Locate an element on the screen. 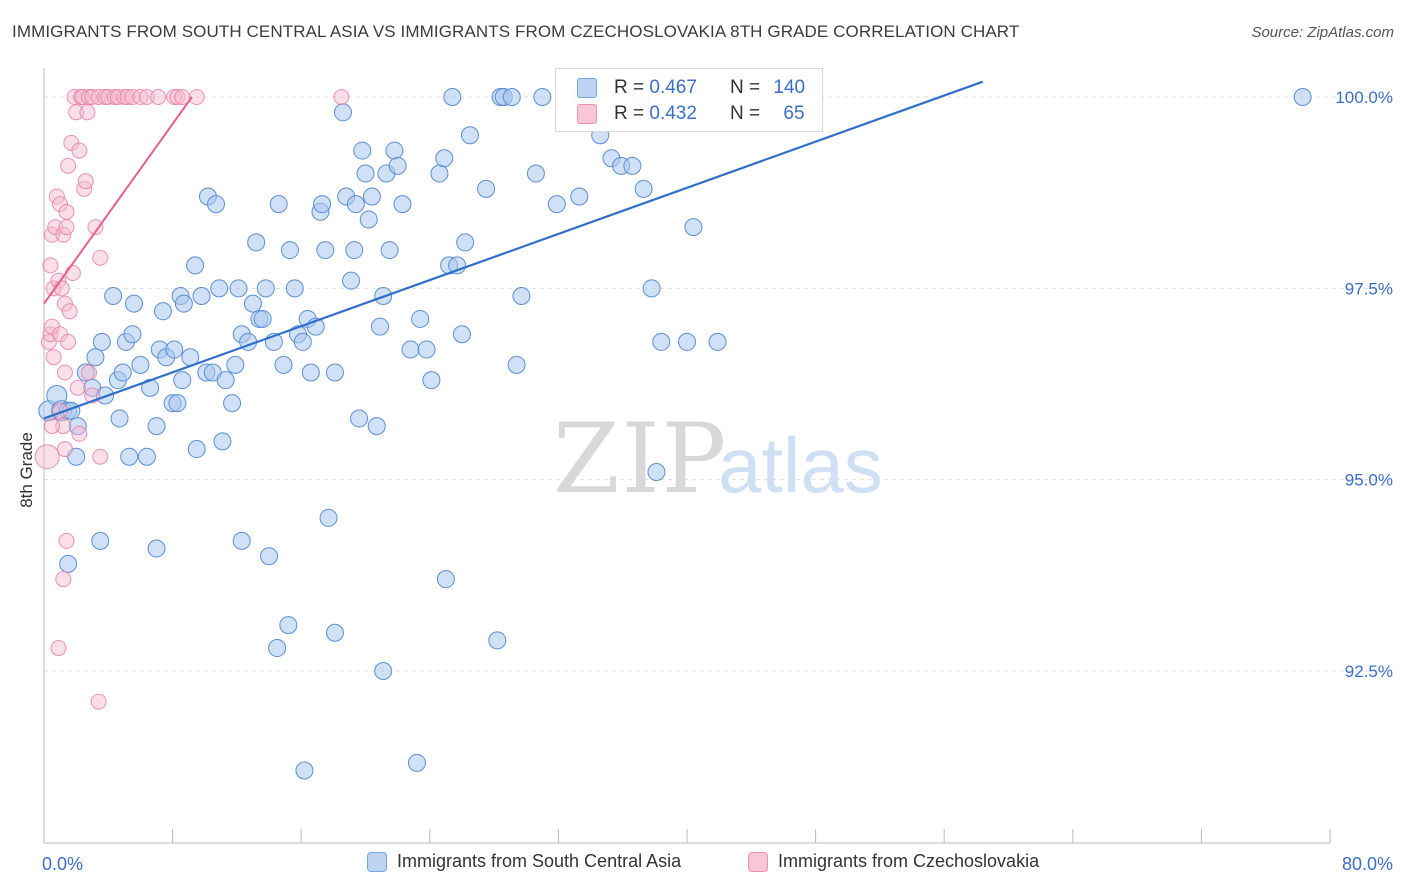 The height and width of the screenshot is (892, 1406). stats-swatch-blue is located at coordinates (587, 88).